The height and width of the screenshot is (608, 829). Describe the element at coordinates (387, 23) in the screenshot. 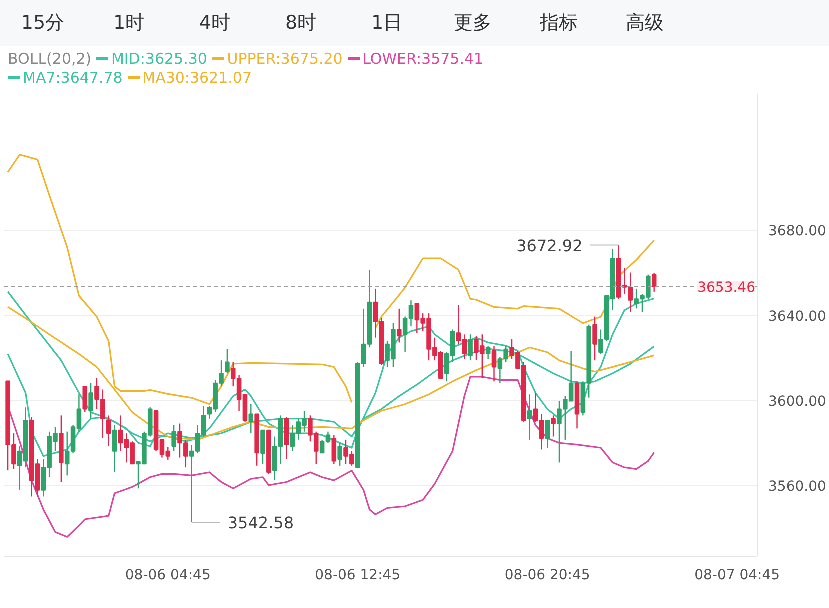

I see `text: 1日` at that location.